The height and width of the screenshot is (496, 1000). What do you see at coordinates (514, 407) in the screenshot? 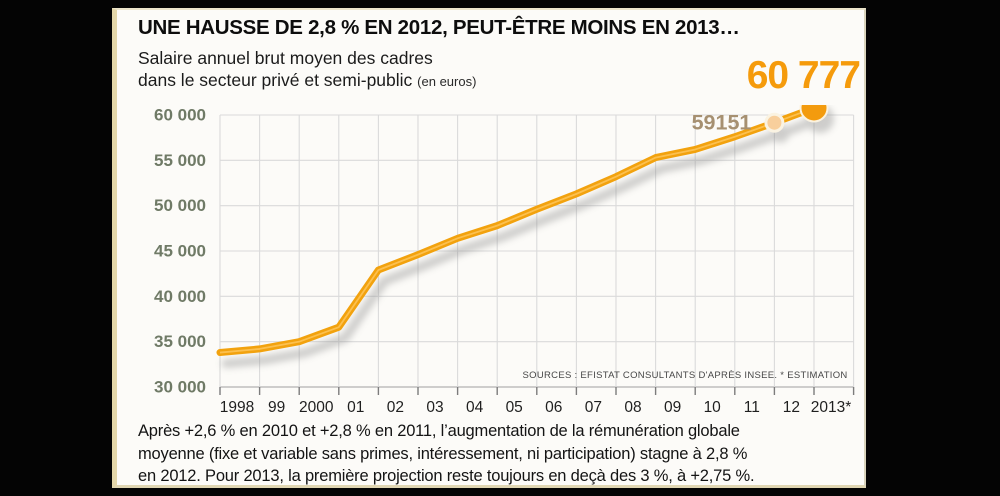
I see `x-tick-label: 05` at bounding box center [514, 407].